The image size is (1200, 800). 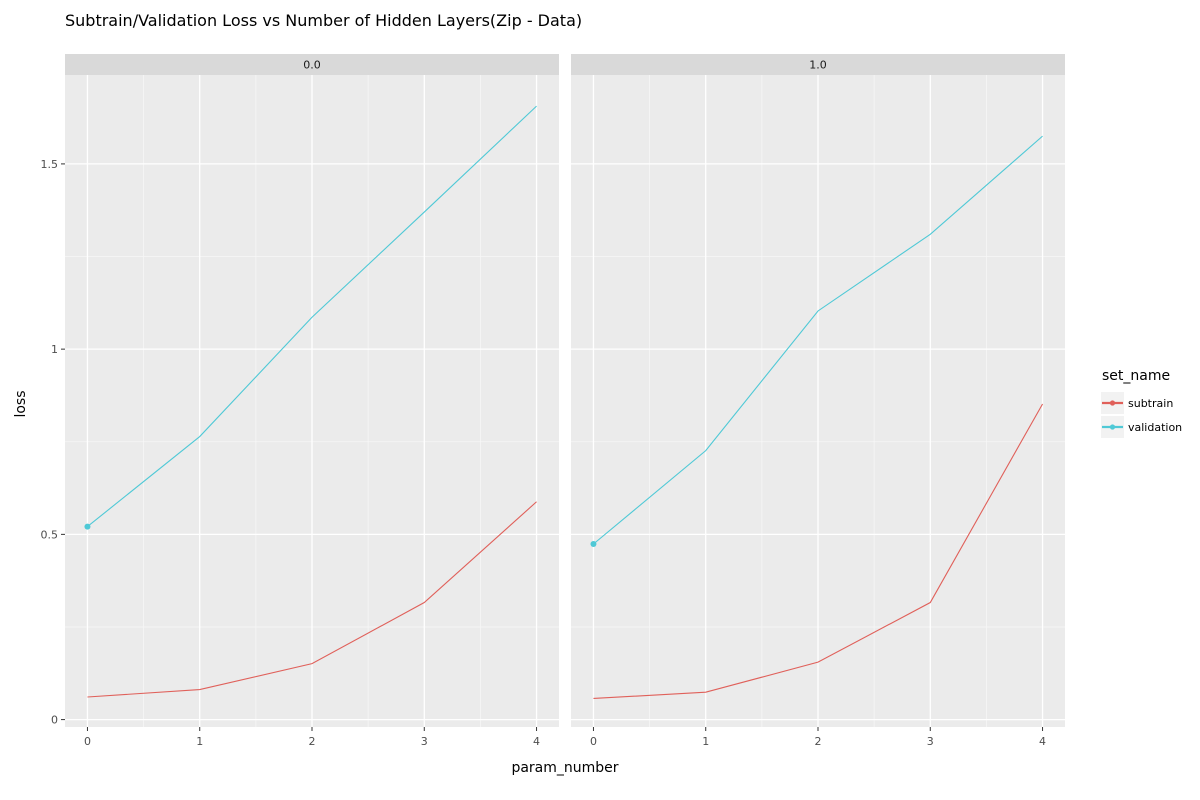 What do you see at coordinates (50, 534) in the screenshot?
I see `y-tick-label: 0.5` at bounding box center [50, 534].